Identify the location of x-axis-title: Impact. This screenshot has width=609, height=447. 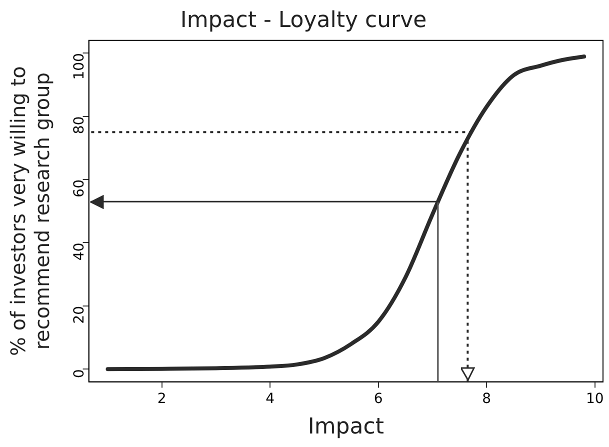
(346, 427).